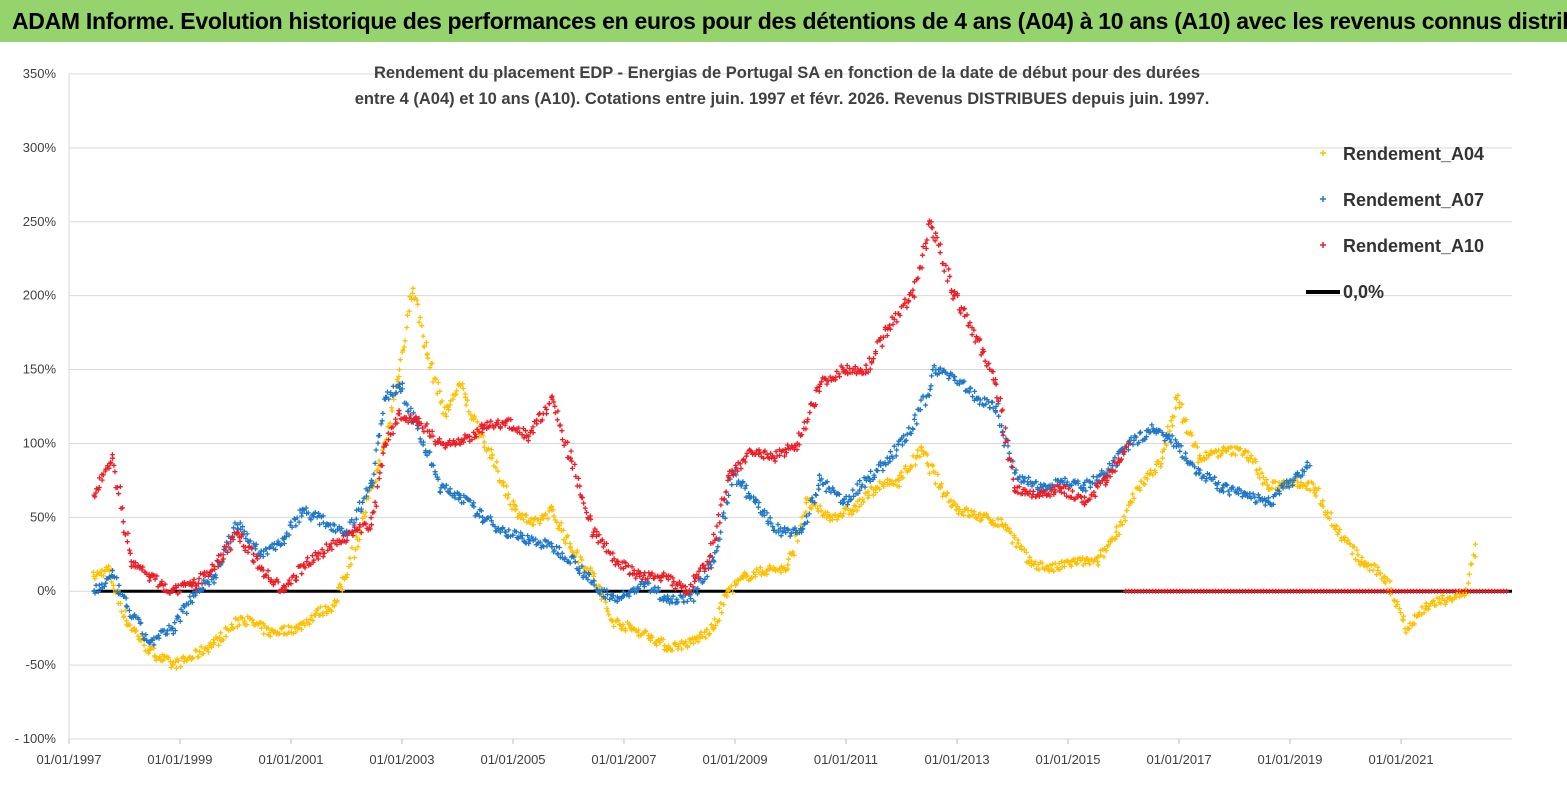 This screenshot has height=790, width=1567. What do you see at coordinates (68, 759) in the screenshot?
I see `x-tick-label: 01/01/1997` at bounding box center [68, 759].